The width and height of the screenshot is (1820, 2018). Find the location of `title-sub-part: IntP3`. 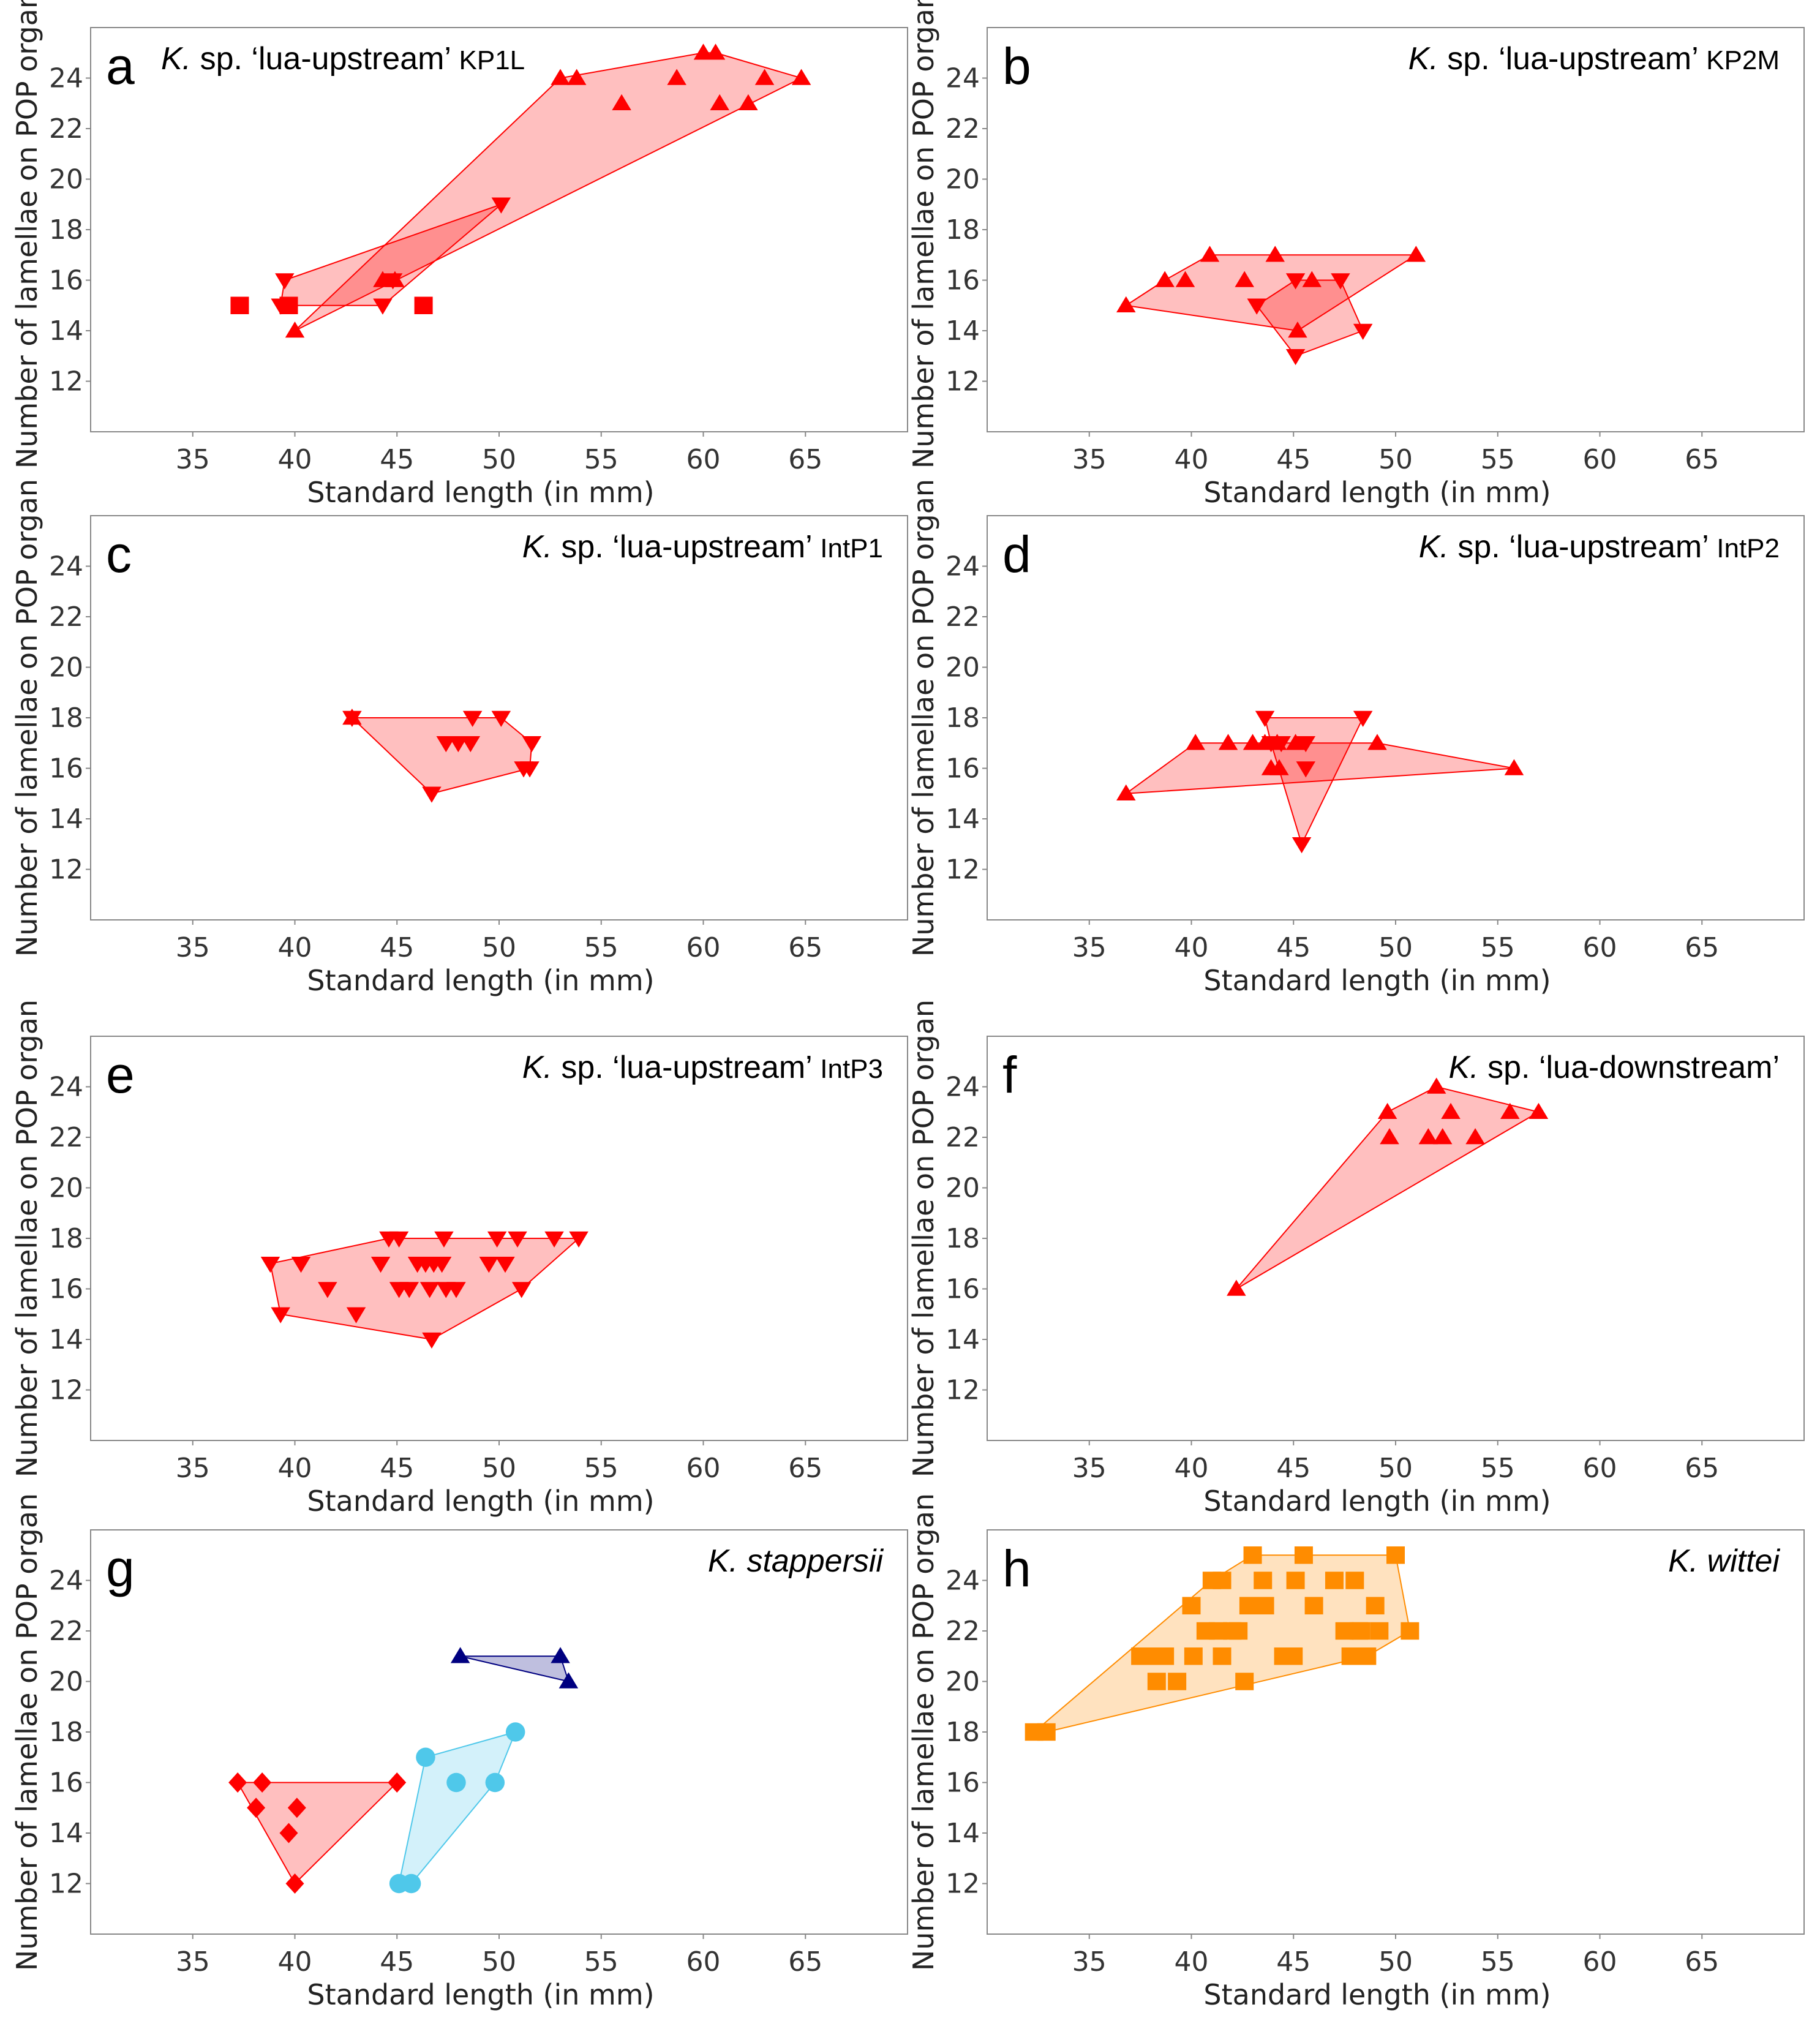

title-sub-part: IntP3 is located at coordinates (851, 1069).